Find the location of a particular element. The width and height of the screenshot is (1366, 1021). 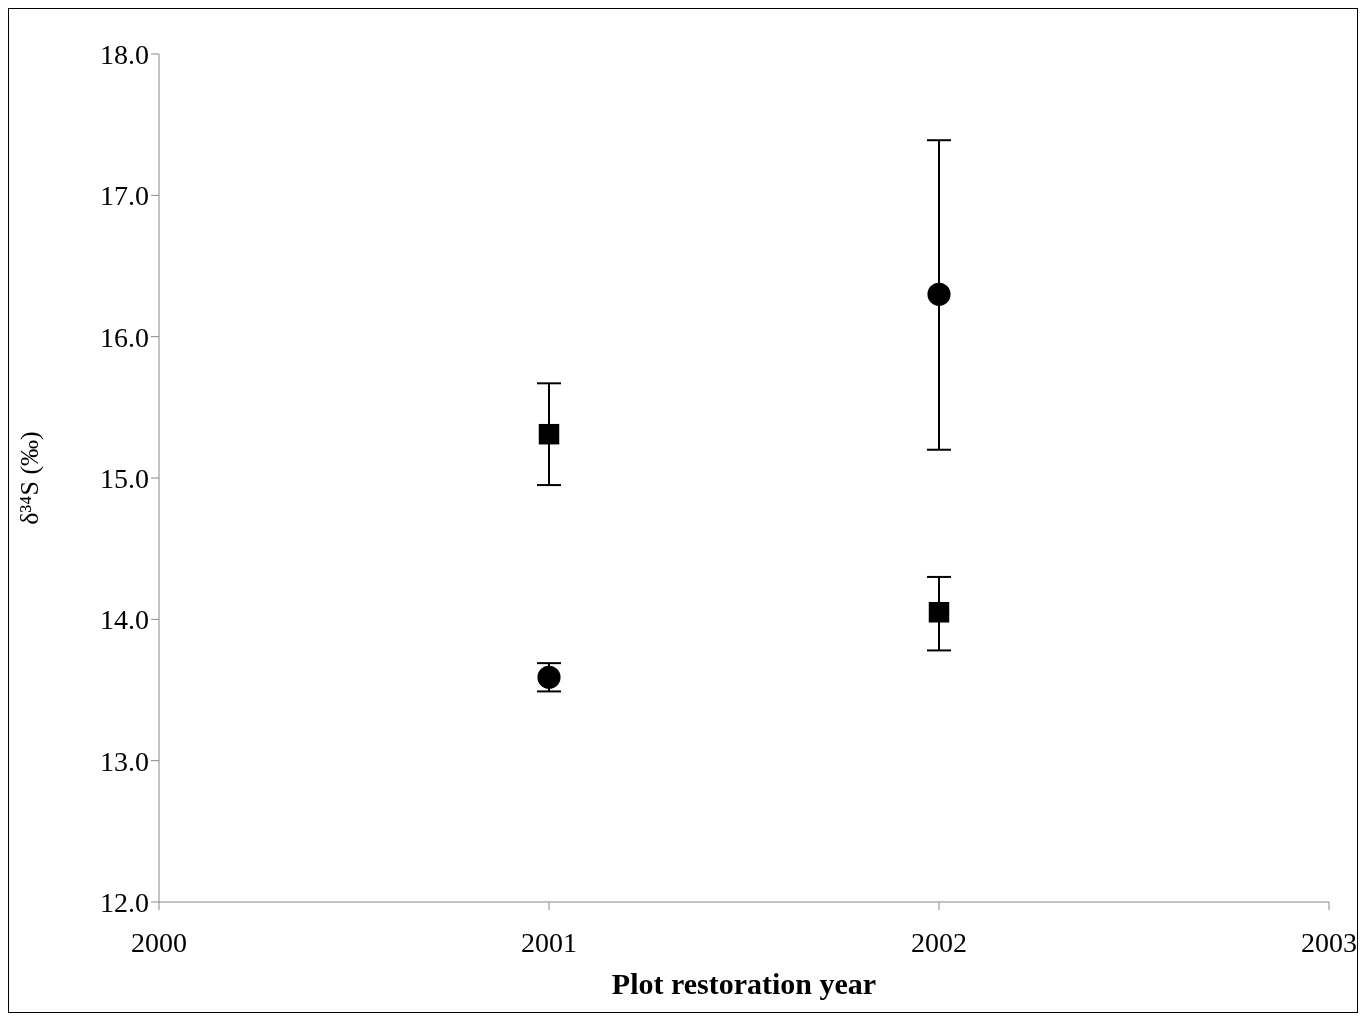

y-tick-label: 12.0 is located at coordinates (124, 902).